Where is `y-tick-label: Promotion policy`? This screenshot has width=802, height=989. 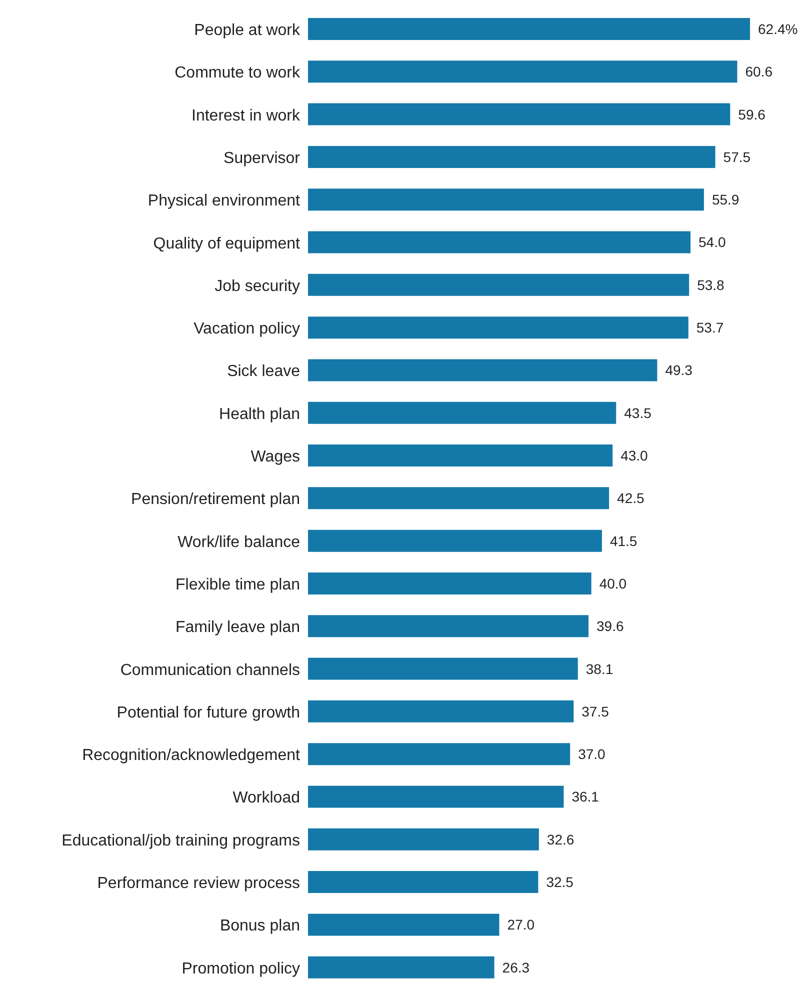
y-tick-label: Promotion policy is located at coordinates (241, 969).